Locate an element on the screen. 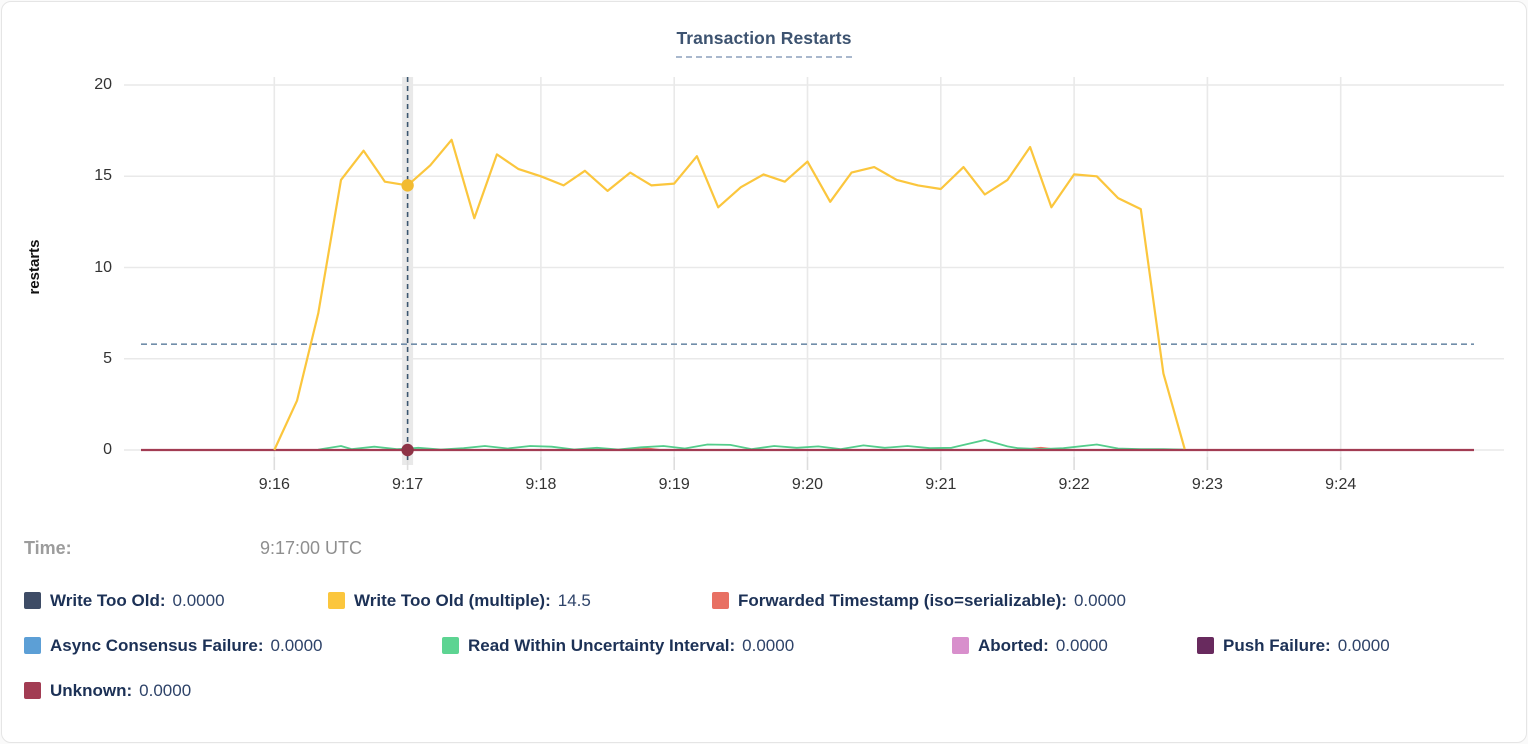 The width and height of the screenshot is (1528, 744). y-tick-label: 5 is located at coordinates (107, 358).